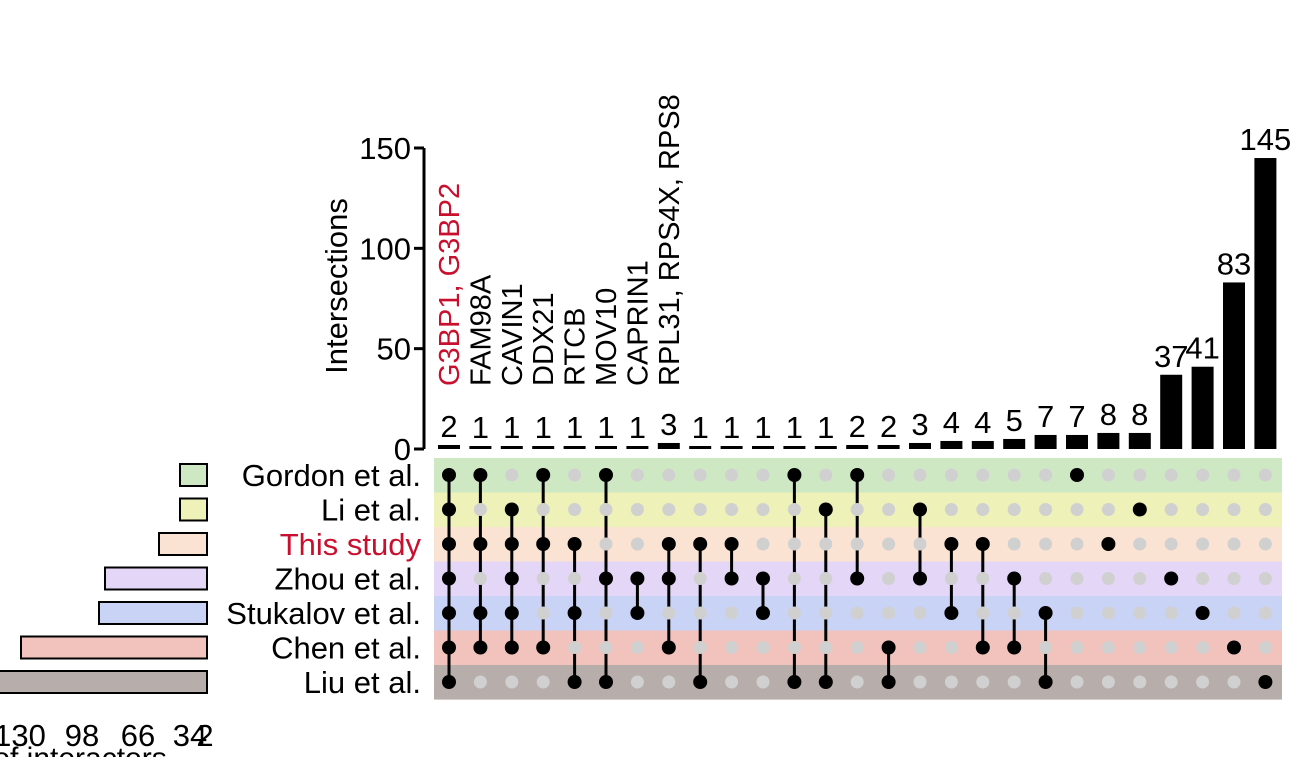 The width and height of the screenshot is (1307, 757). What do you see at coordinates (362, 682) in the screenshot?
I see `study-label: Liu et al.` at bounding box center [362, 682].